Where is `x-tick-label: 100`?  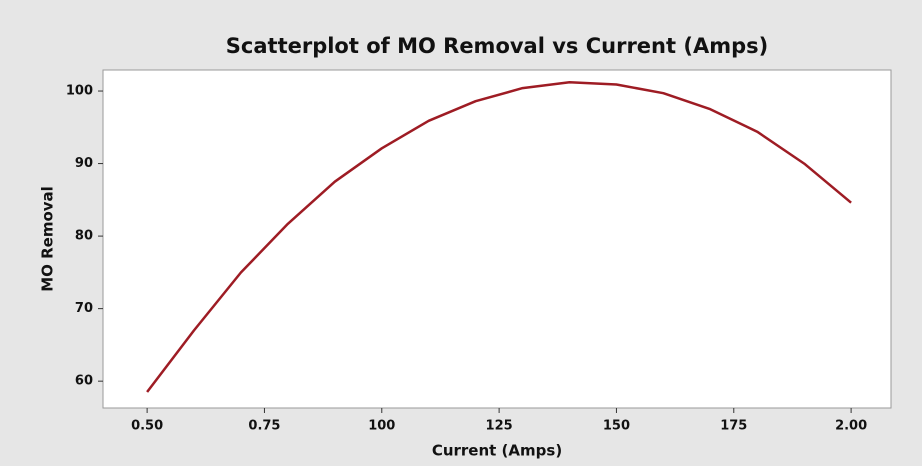
x-tick-label: 100 is located at coordinates (381, 426).